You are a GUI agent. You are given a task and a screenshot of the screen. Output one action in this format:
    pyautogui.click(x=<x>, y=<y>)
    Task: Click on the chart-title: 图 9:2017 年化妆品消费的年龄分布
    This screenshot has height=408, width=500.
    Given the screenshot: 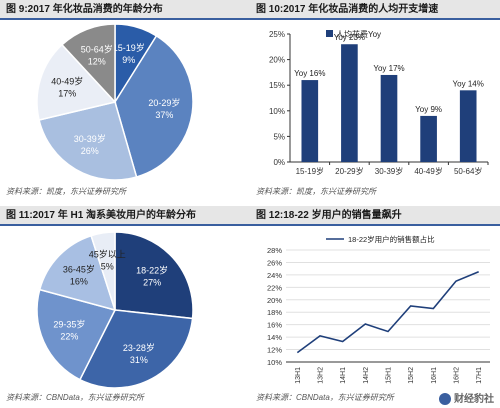 What is the action you would take?
    pyautogui.click(x=125, y=10)
    